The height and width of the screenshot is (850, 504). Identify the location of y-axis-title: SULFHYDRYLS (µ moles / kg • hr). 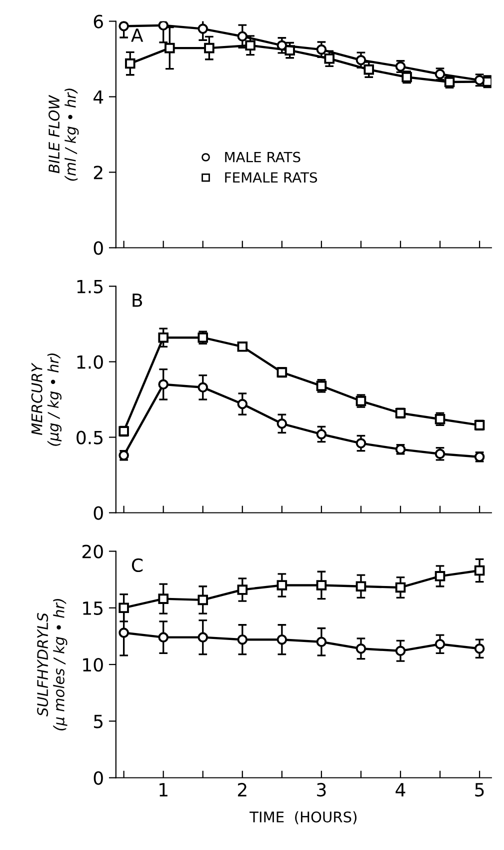
(52, 664).